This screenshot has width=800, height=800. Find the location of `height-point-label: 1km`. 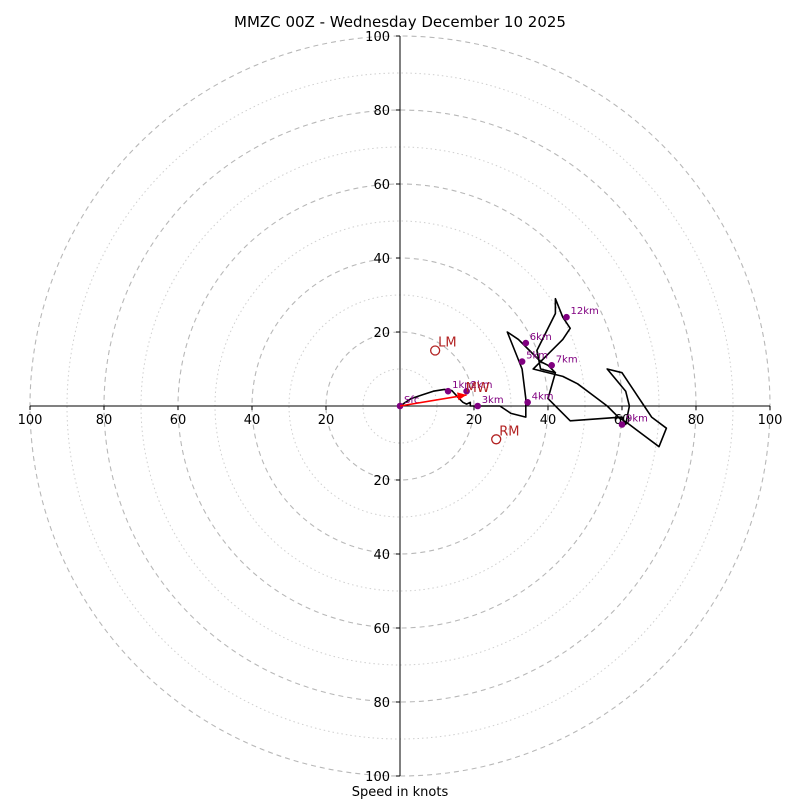

height-point-label: 1km is located at coordinates (463, 385).